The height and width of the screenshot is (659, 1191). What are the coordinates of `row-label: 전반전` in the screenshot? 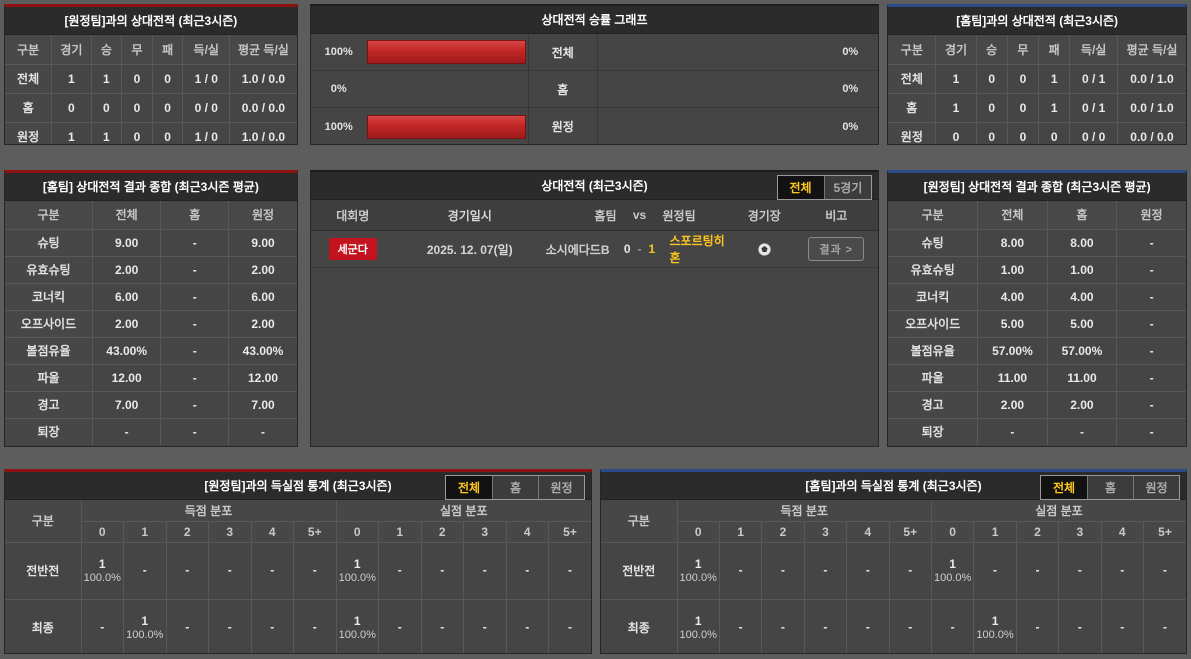 It's located at (639, 570).